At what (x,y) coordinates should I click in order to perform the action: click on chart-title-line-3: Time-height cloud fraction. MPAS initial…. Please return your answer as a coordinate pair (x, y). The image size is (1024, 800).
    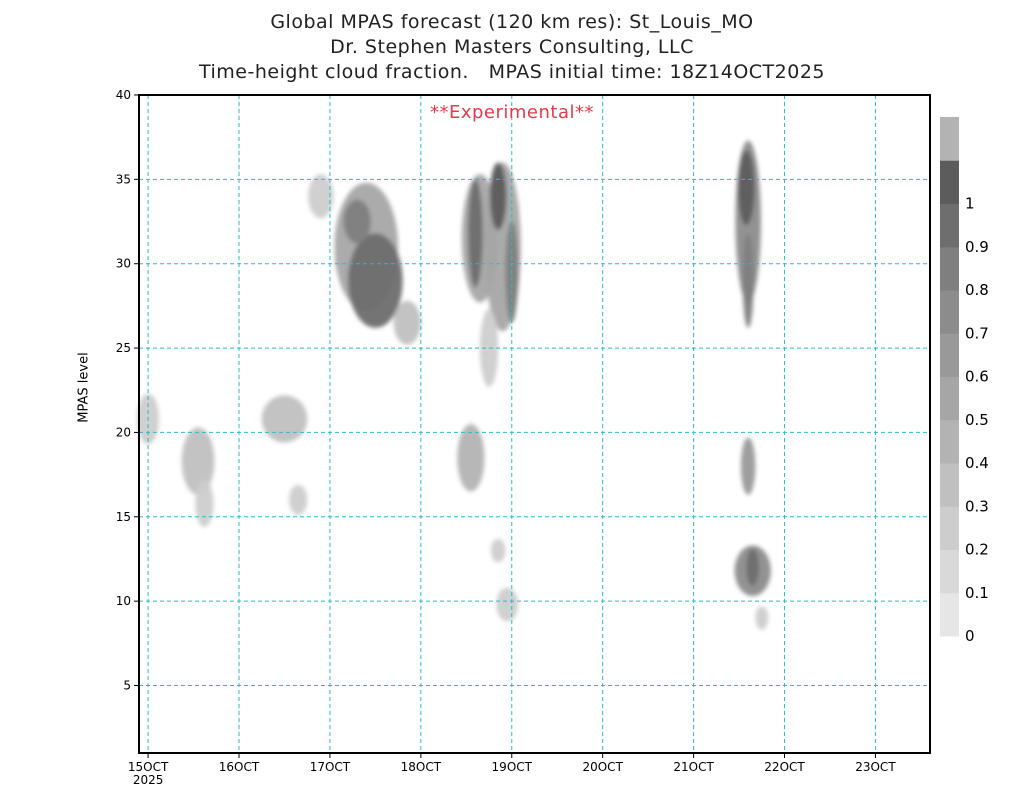
    Looking at the image, I should click on (512, 72).